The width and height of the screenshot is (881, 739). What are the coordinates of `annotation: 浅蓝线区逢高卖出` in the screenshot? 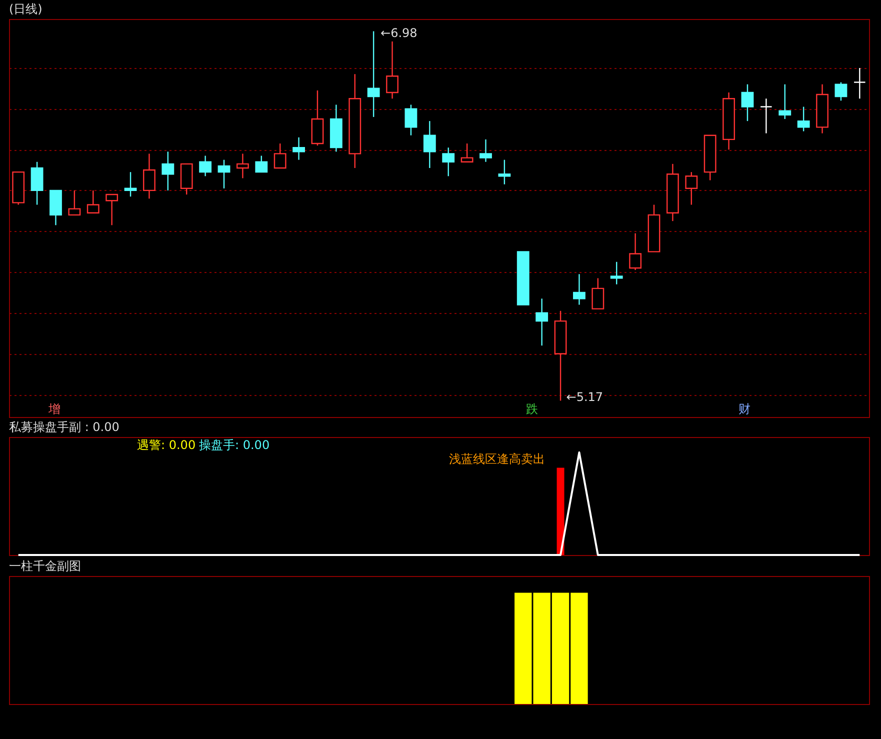 It's located at (497, 459).